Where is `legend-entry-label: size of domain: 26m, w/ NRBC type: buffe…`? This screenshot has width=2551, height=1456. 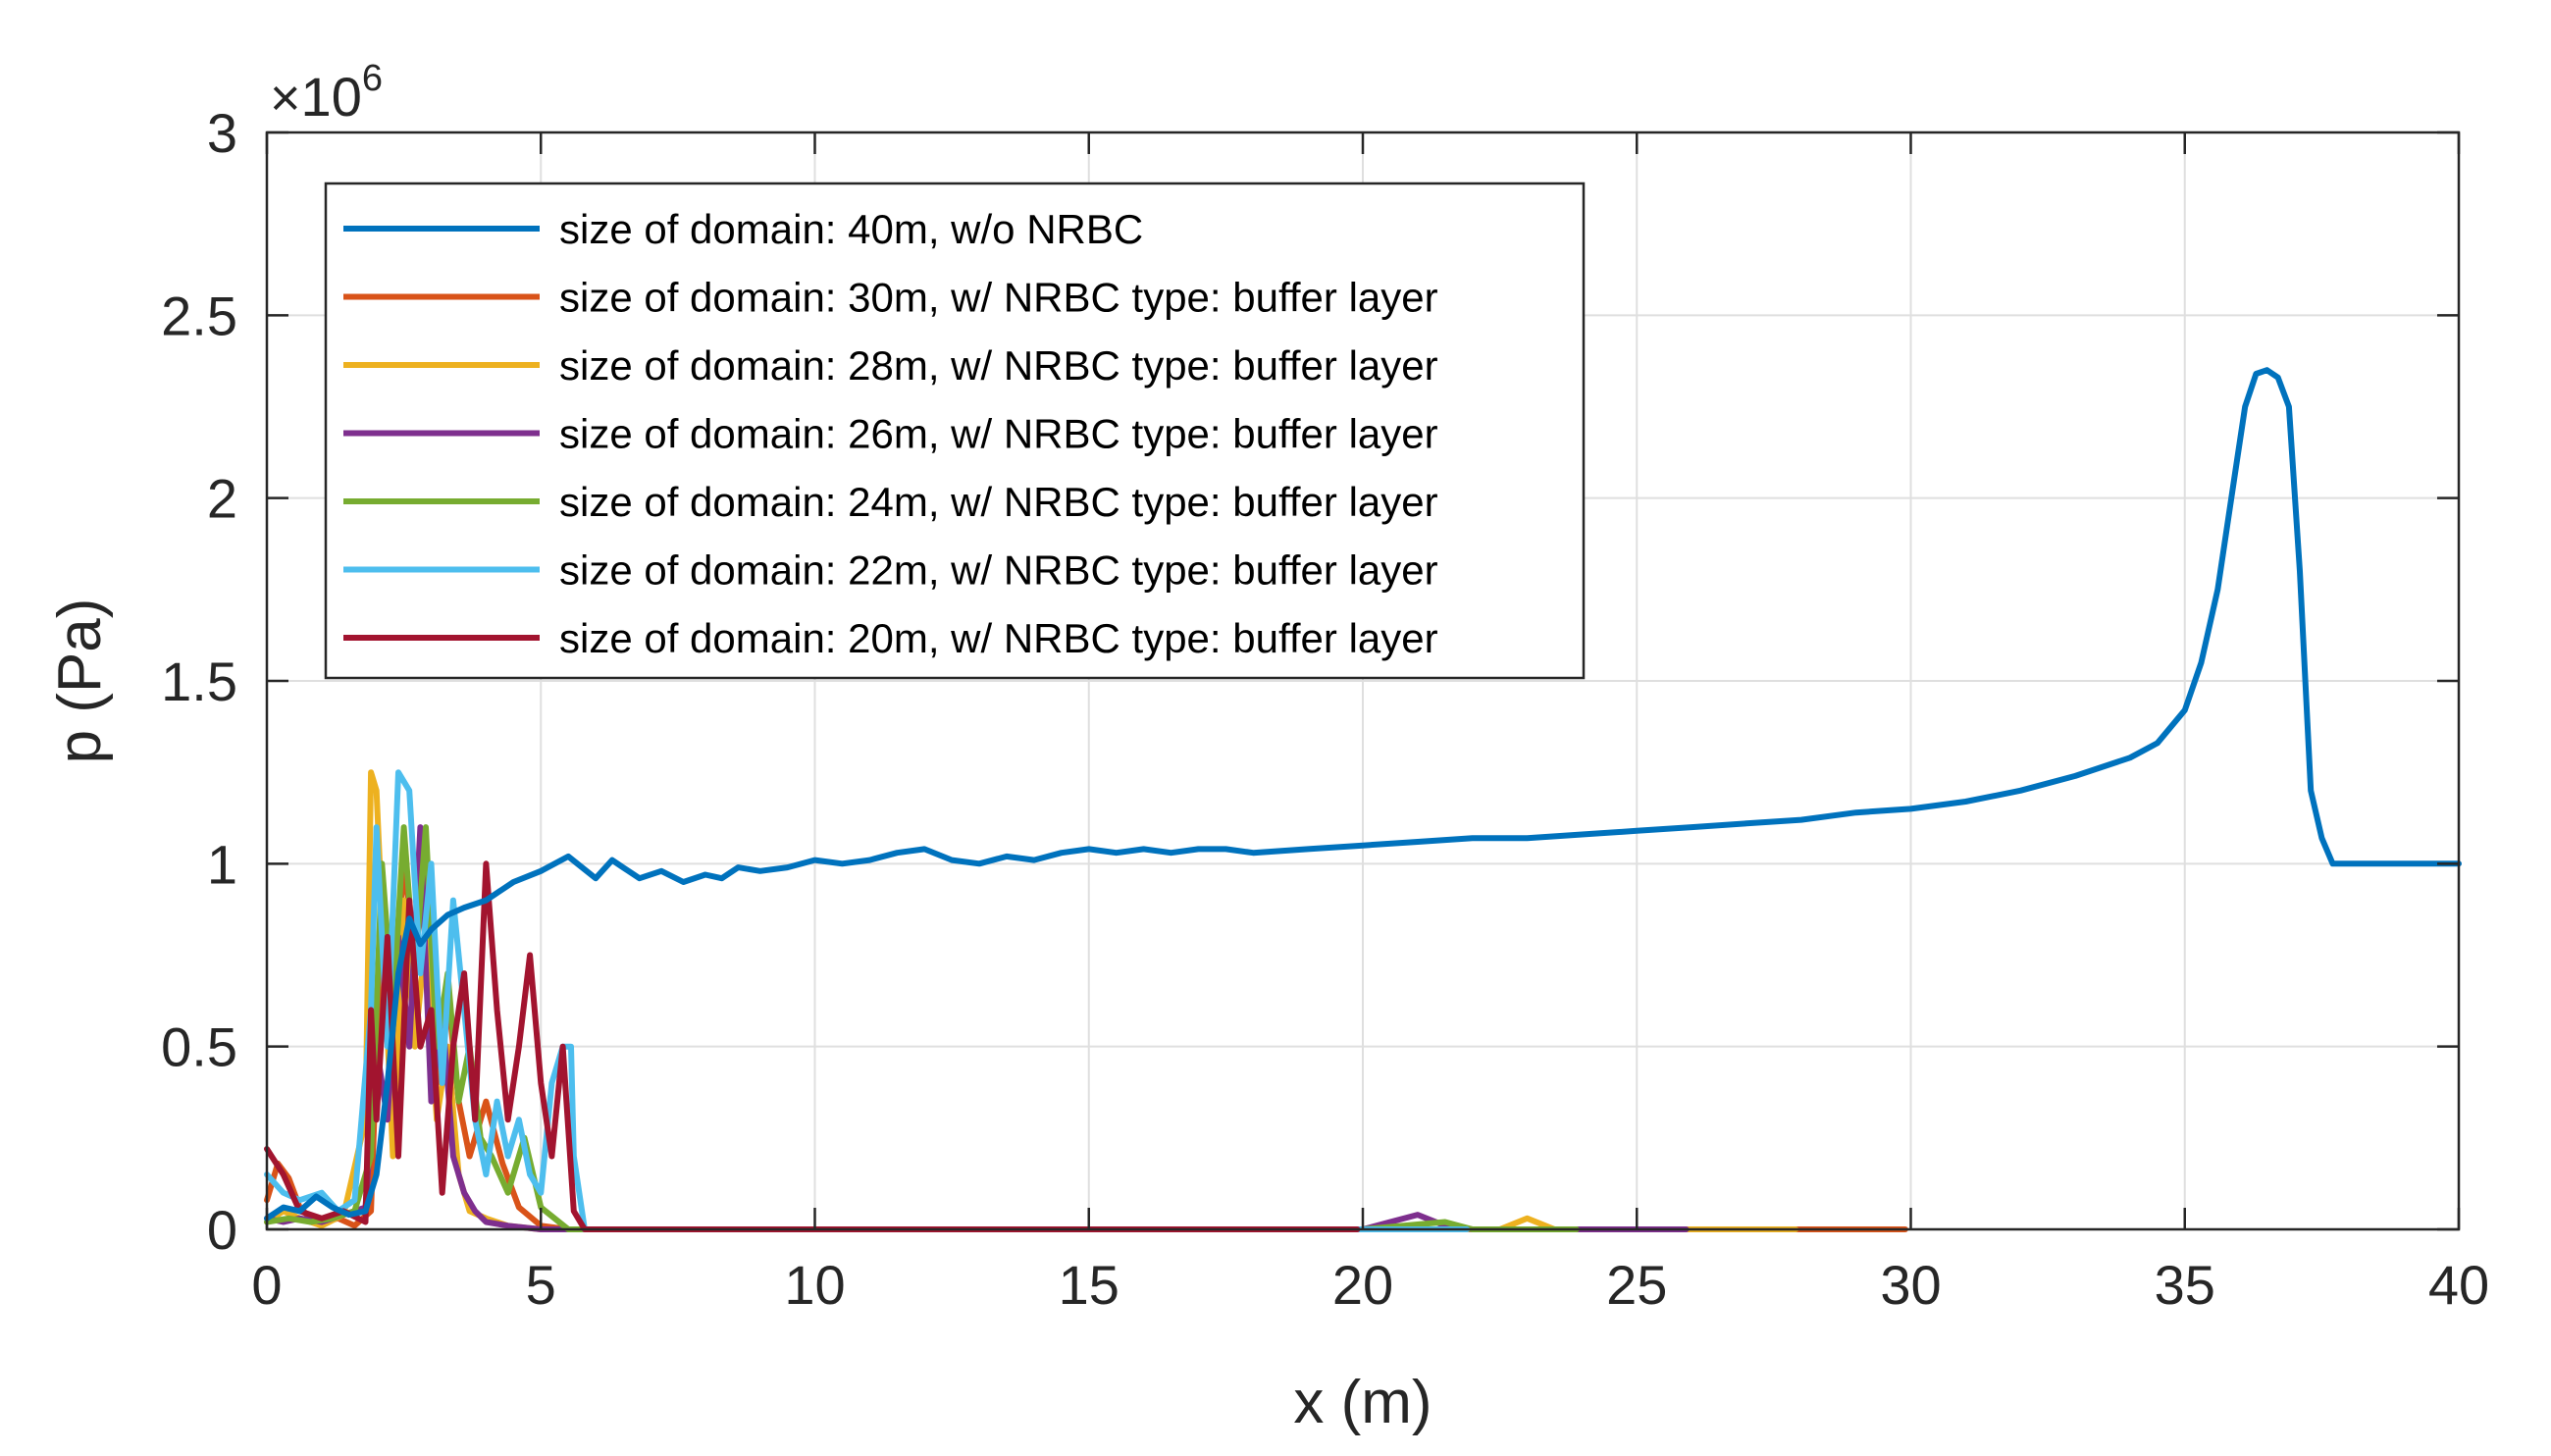
legend-entry-label: size of domain: 26m, w/ NRBC type: buffe… is located at coordinates (998, 434).